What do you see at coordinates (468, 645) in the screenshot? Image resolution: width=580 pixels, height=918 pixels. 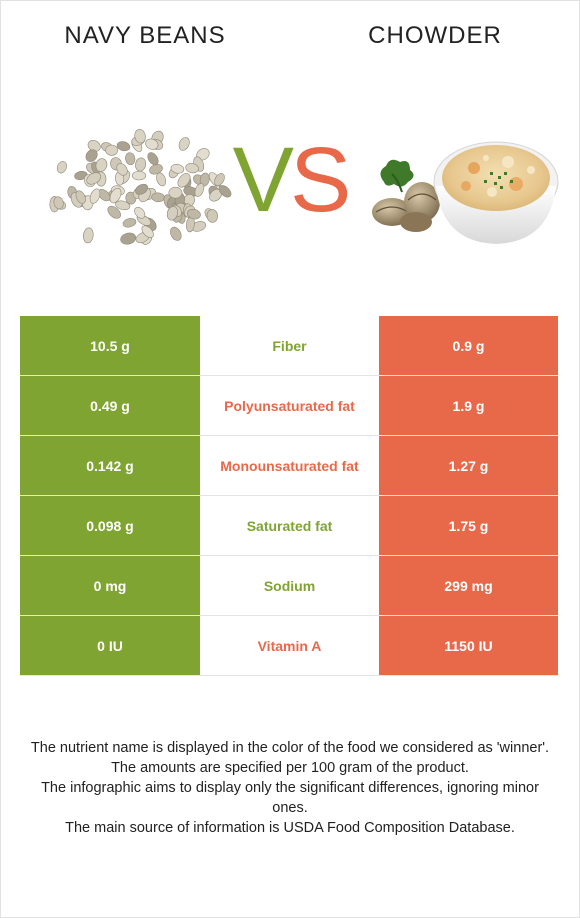 I see `right-food-value: 1150 IU` at bounding box center [468, 645].